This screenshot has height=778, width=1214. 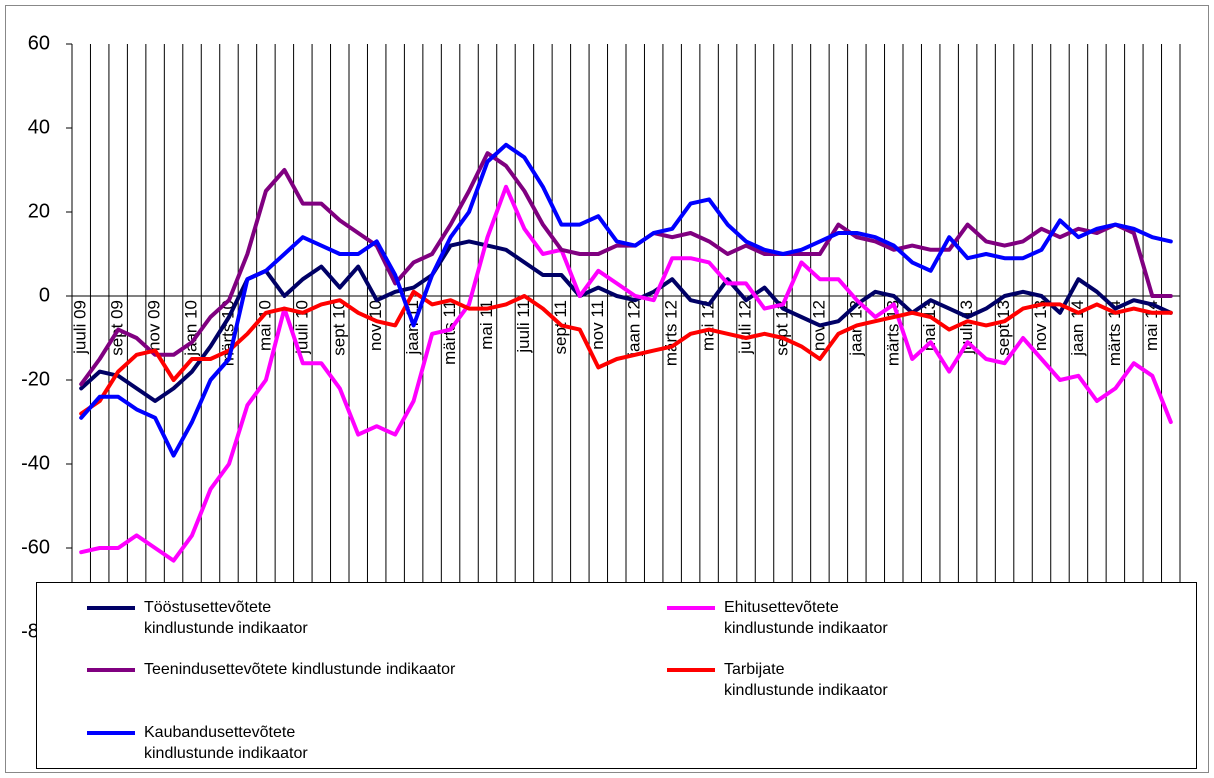 What do you see at coordinates (597, 325) in the screenshot?
I see `x-tick-label: nov 11` at bounding box center [597, 325].